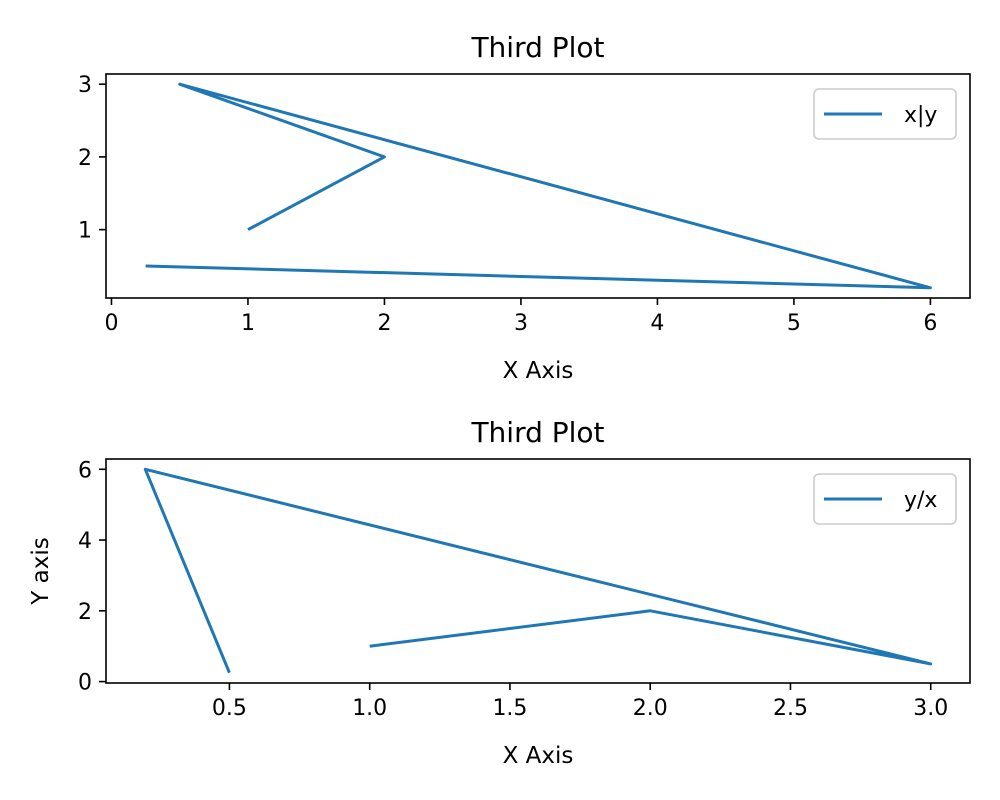 The height and width of the screenshot is (800, 1000). I want to click on x-tick-label: 1, so click(248, 323).